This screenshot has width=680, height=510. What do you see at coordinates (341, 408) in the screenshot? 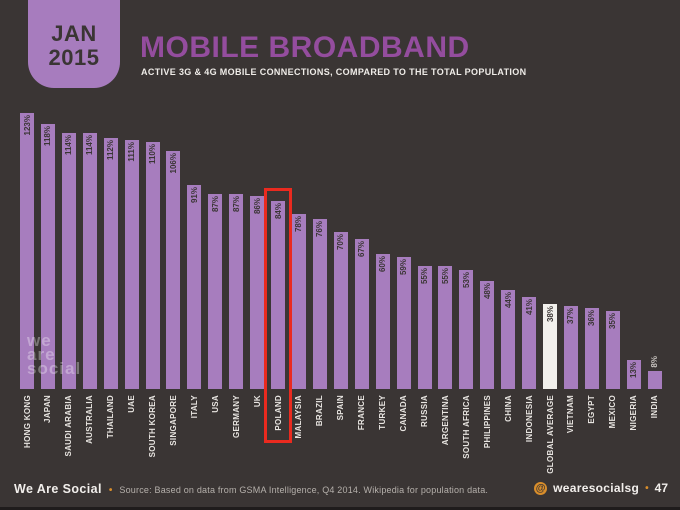
I see `category-label-spain: SPAIN` at bounding box center [341, 408].